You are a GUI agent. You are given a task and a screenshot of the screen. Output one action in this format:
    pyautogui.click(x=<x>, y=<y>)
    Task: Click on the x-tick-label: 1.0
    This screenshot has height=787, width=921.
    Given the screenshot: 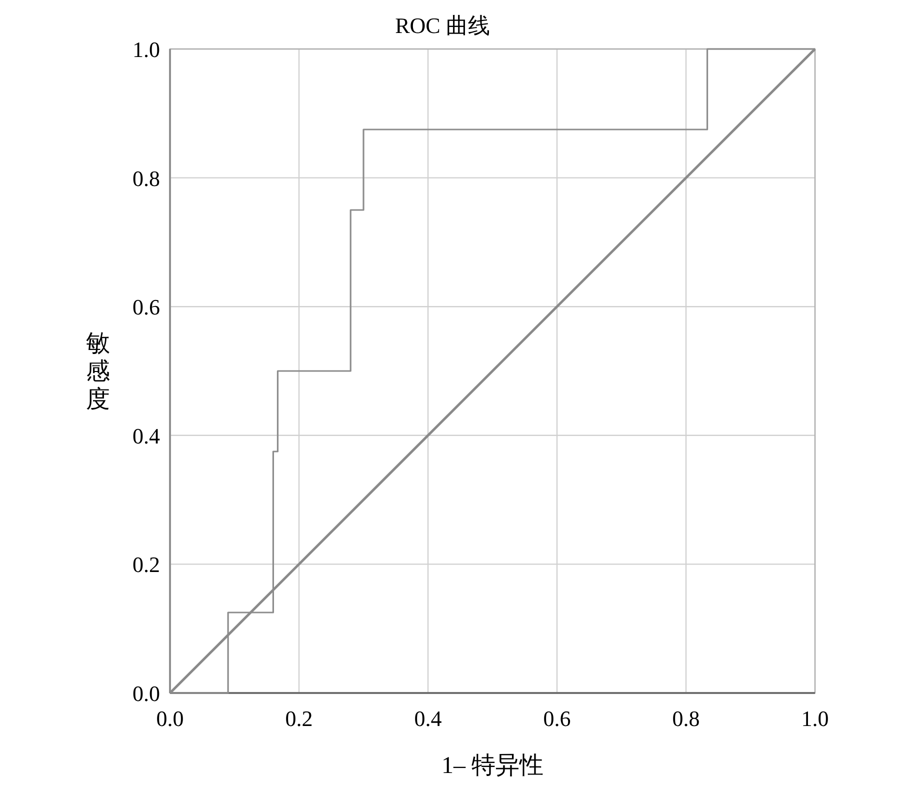 What is the action you would take?
    pyautogui.click(x=815, y=718)
    